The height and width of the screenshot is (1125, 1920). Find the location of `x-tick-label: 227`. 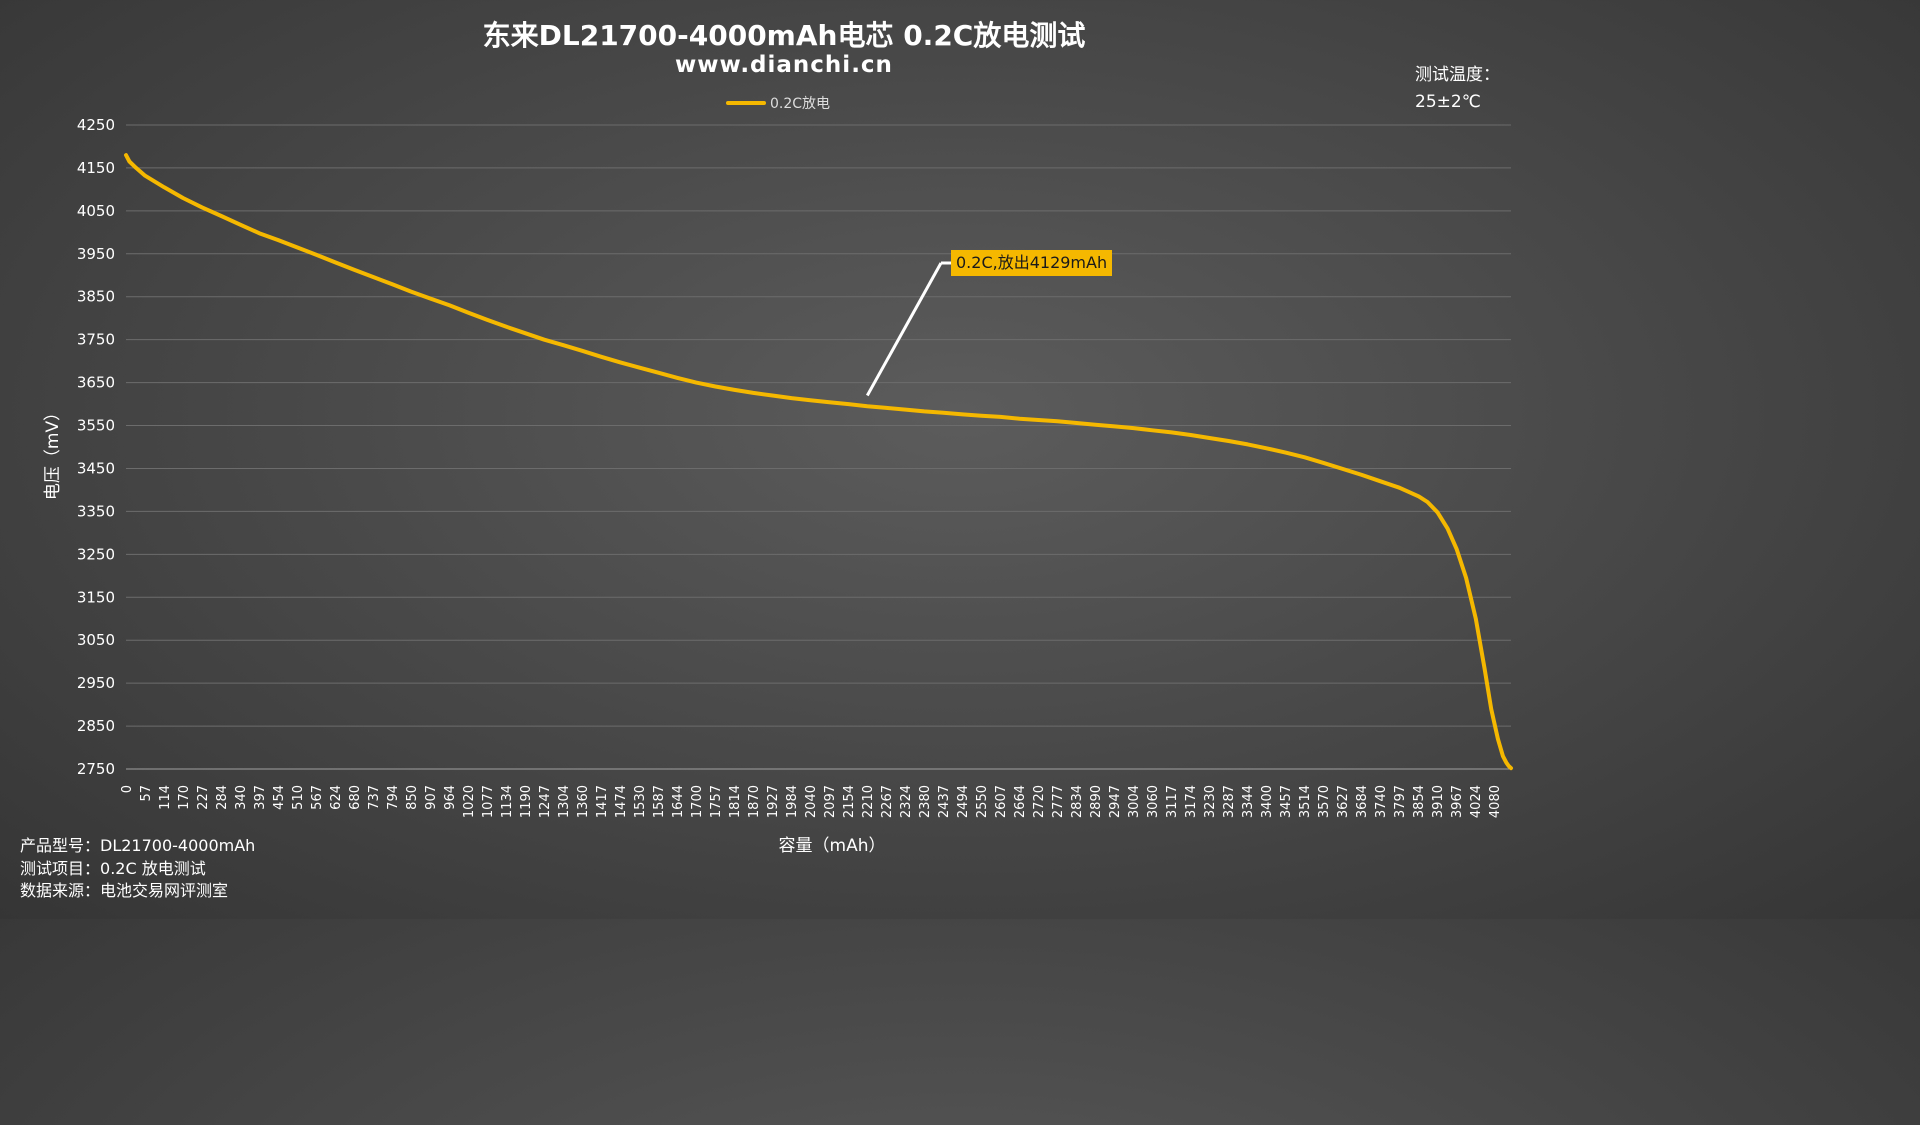

x-tick-label: 227 is located at coordinates (203, 797).